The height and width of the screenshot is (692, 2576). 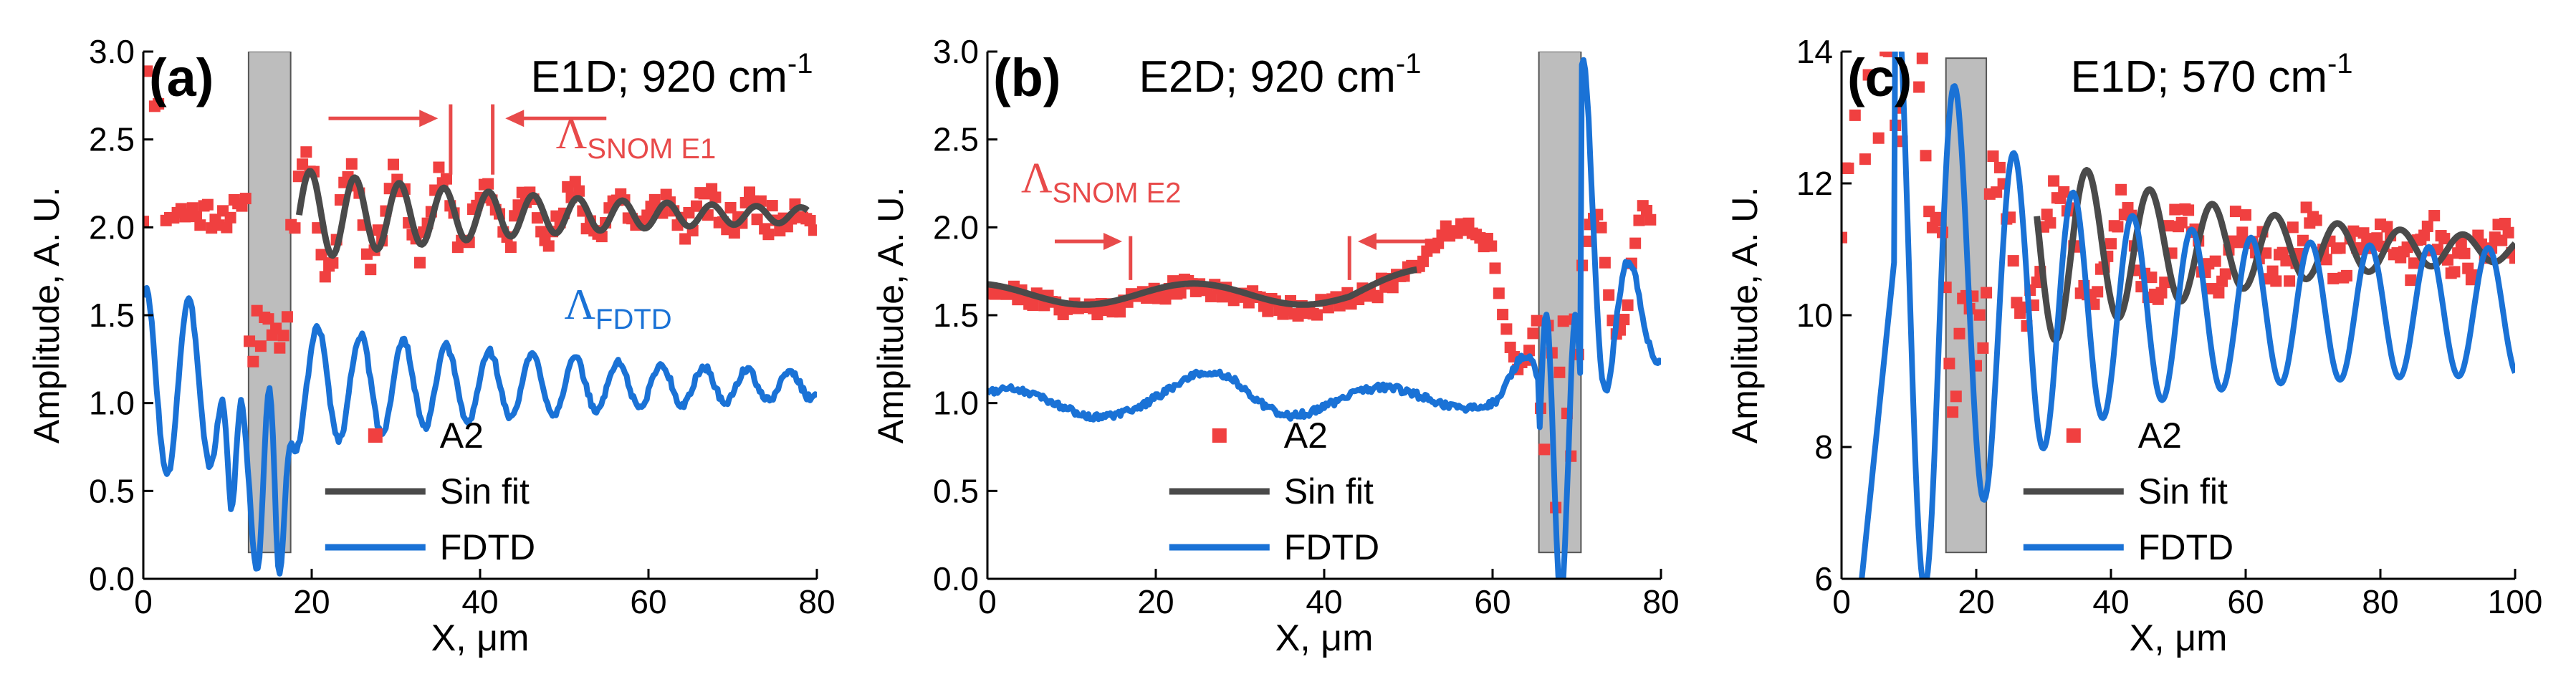 What do you see at coordinates (1976, 601) in the screenshot?
I see `x-tick-label: 20` at bounding box center [1976, 601].